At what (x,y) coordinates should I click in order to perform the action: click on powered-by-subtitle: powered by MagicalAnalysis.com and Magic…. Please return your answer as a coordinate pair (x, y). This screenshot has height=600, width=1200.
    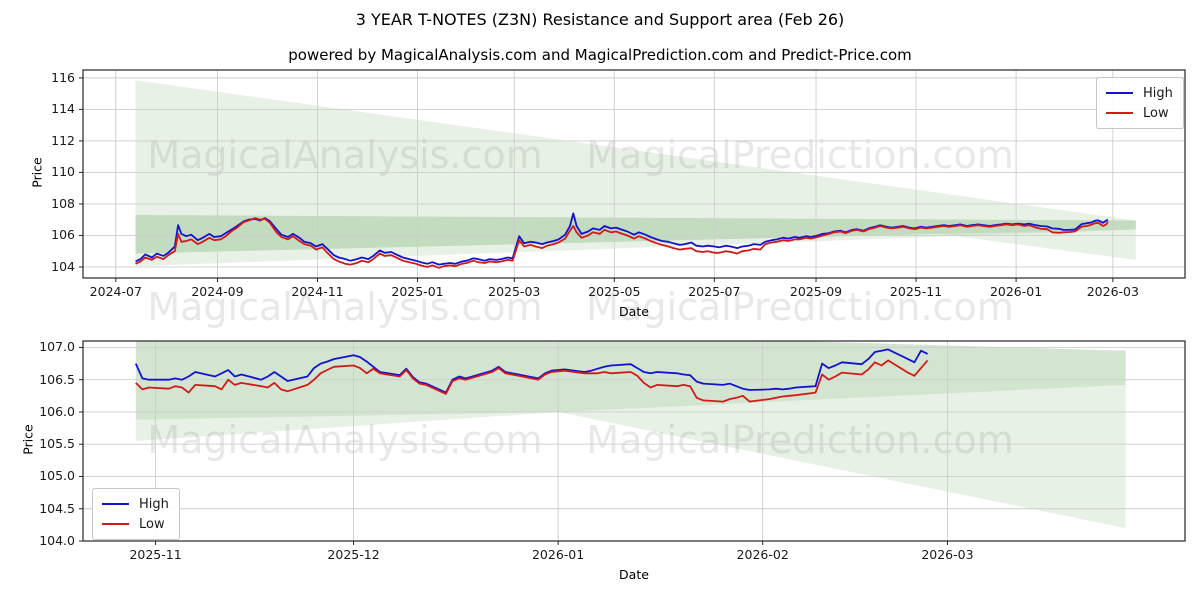
    Looking at the image, I should click on (600, 55).